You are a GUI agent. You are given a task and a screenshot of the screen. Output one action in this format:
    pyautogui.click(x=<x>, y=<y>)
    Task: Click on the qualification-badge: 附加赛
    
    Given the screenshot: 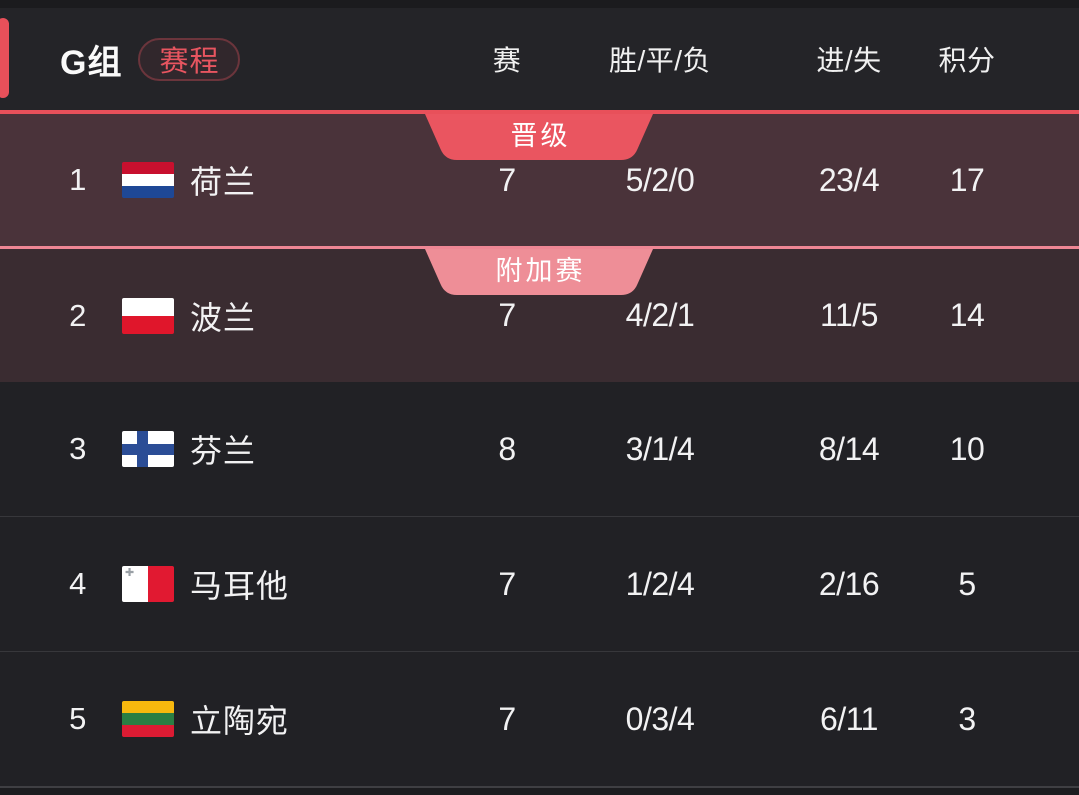 What is the action you would take?
    pyautogui.click(x=539, y=272)
    